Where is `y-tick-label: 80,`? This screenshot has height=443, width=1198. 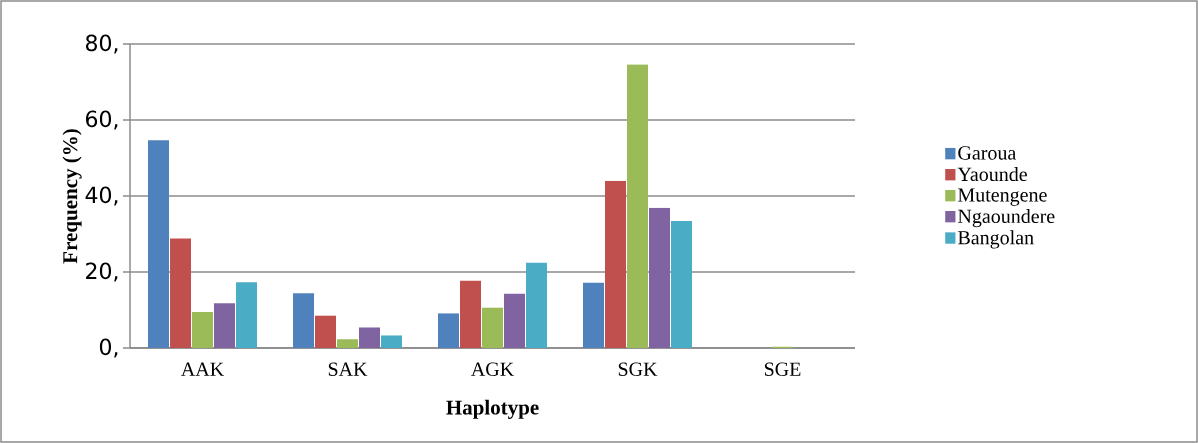 y-tick-label: 80, is located at coordinates (101, 44).